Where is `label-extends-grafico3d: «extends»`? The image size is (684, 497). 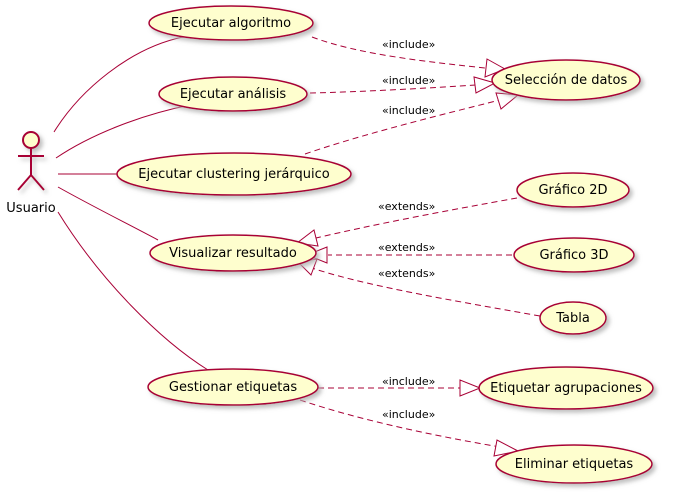 label-extends-grafico3d: «extends» is located at coordinates (406, 247).